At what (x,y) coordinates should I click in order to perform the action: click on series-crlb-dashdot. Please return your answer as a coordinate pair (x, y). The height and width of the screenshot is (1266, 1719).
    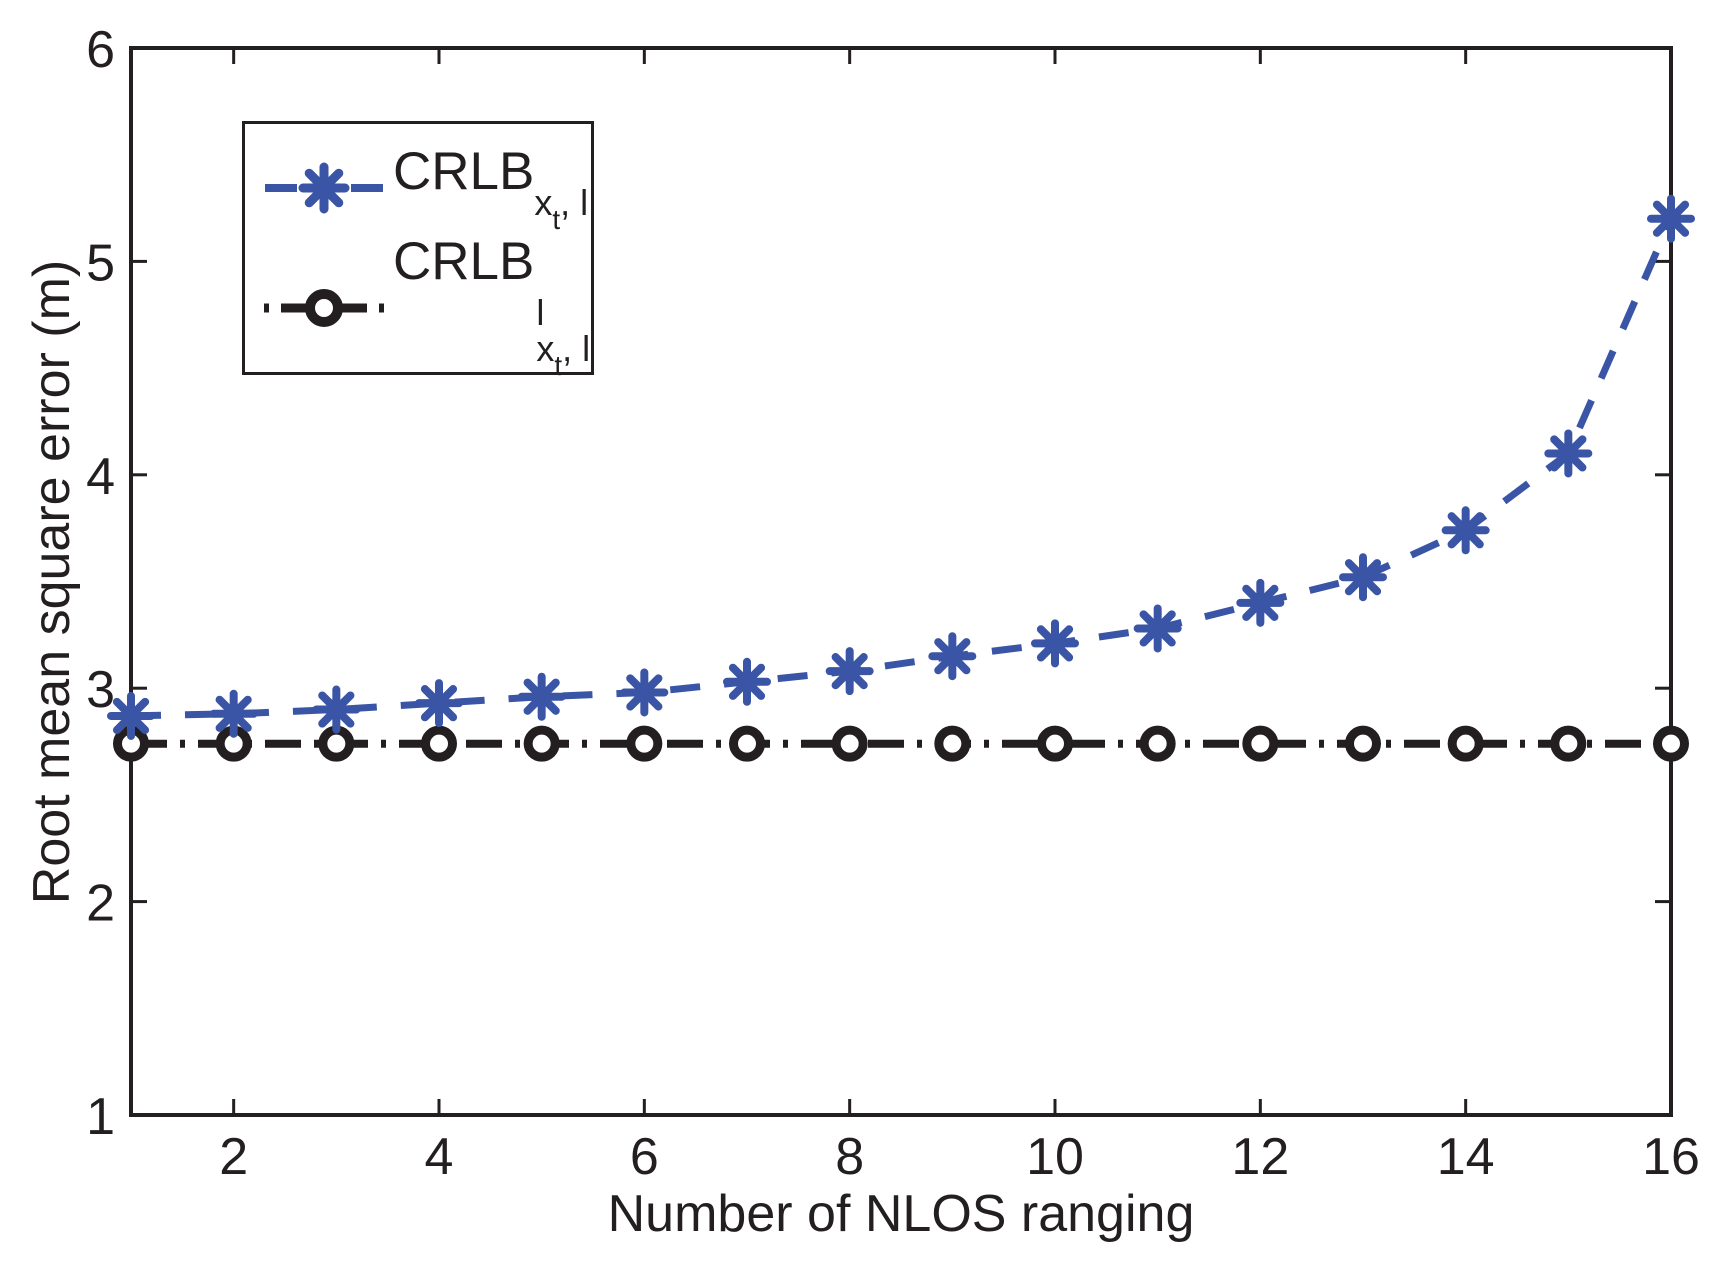
    Looking at the image, I should click on (901, 743).